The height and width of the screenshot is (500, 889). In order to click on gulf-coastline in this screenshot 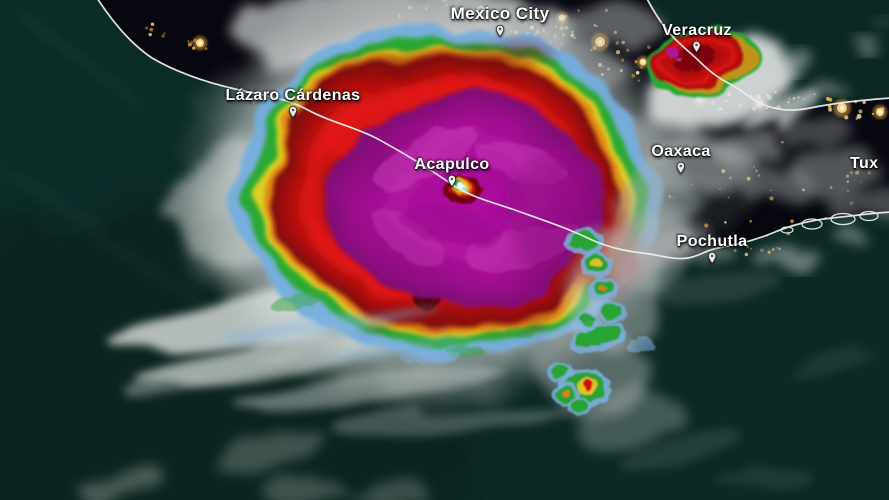, I will do `click(767, 55)`.